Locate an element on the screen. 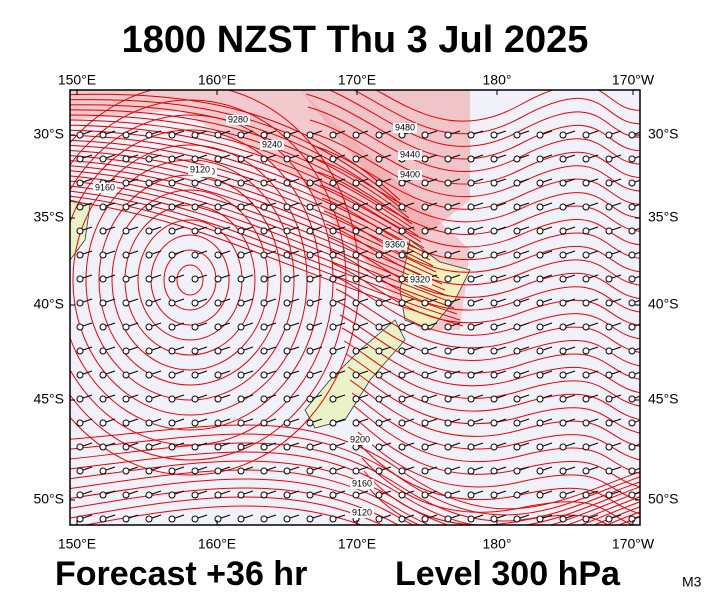 The width and height of the screenshot is (711, 600). contour-label: 9120 is located at coordinates (362, 512).